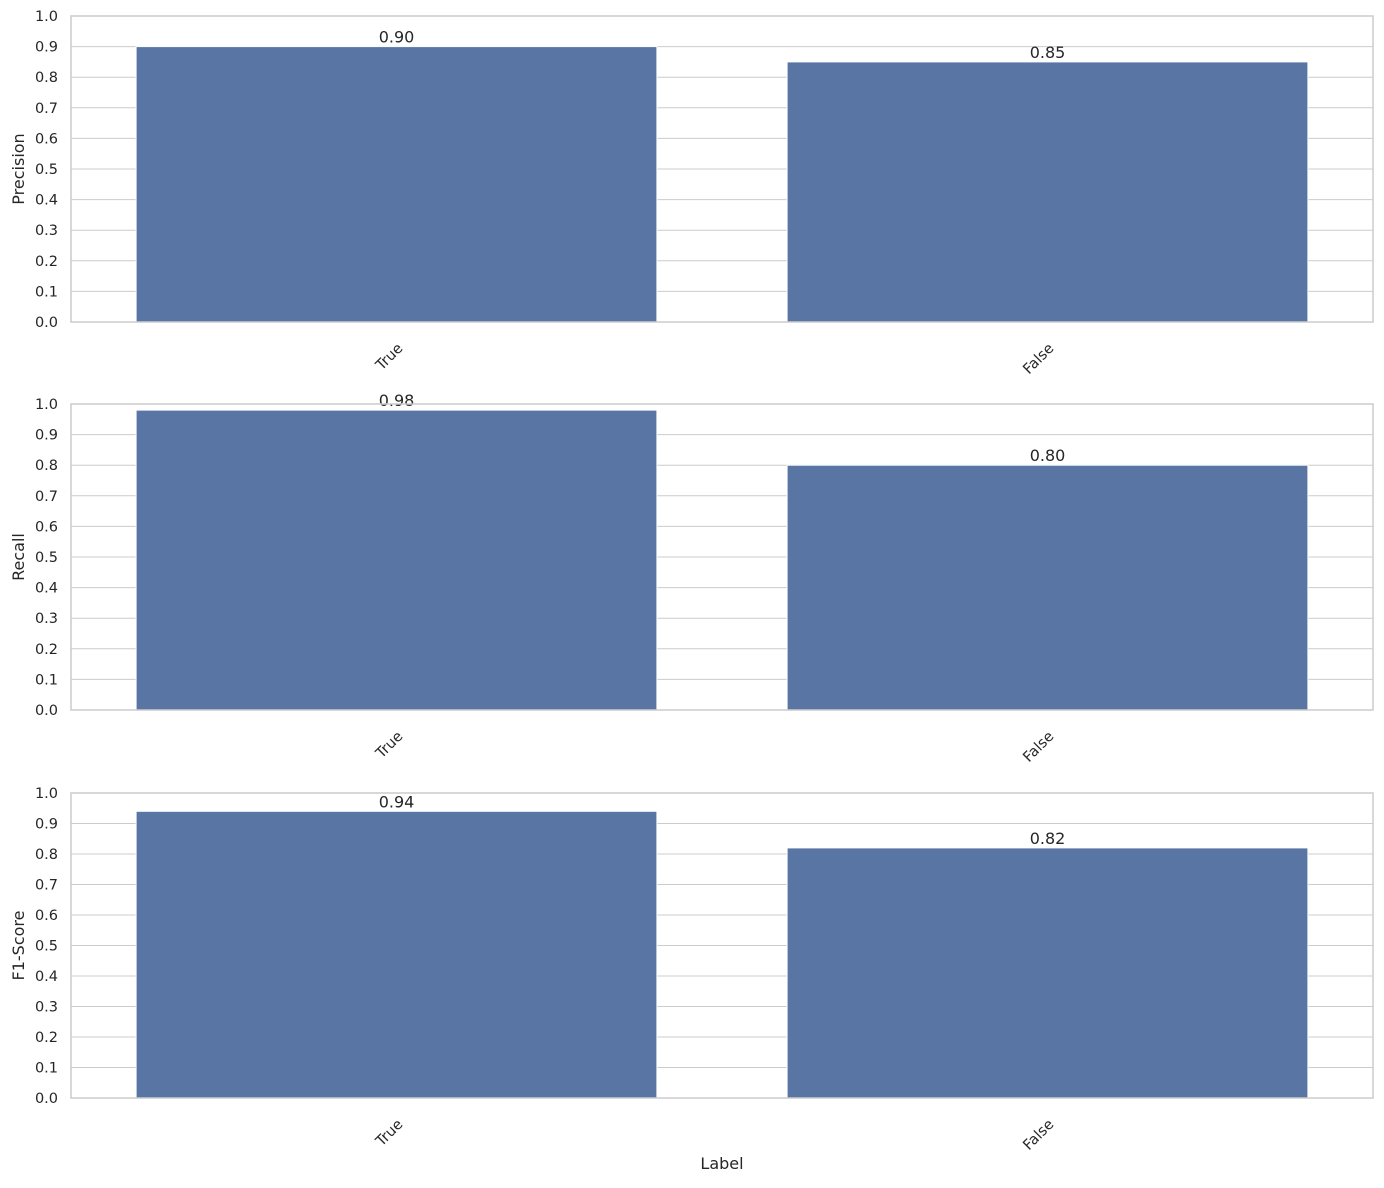 This screenshot has width=1384, height=1188. I want to click on bar-value-label: 0.80, so click(1048, 455).